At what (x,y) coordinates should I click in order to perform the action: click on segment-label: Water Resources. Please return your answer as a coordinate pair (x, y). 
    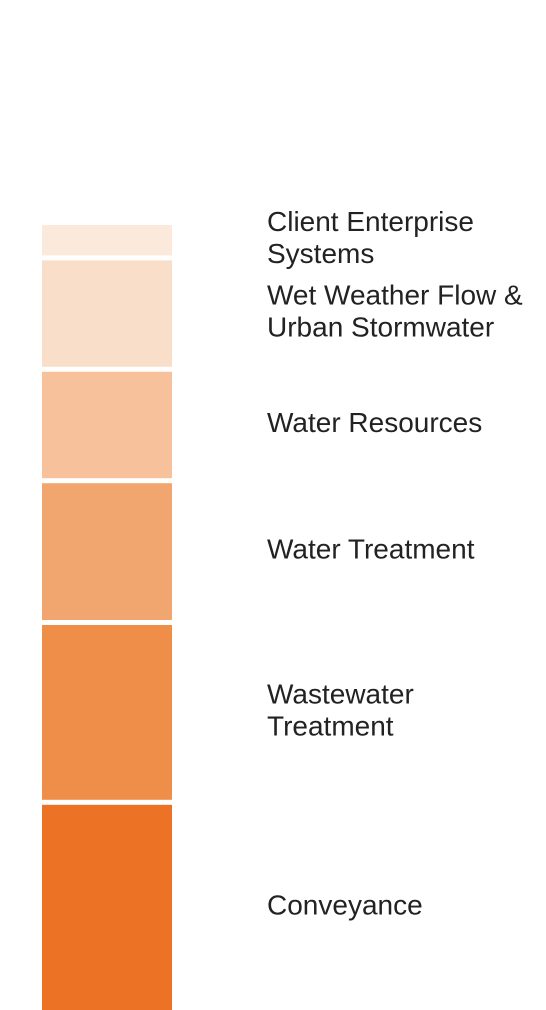
    Looking at the image, I should click on (374, 422).